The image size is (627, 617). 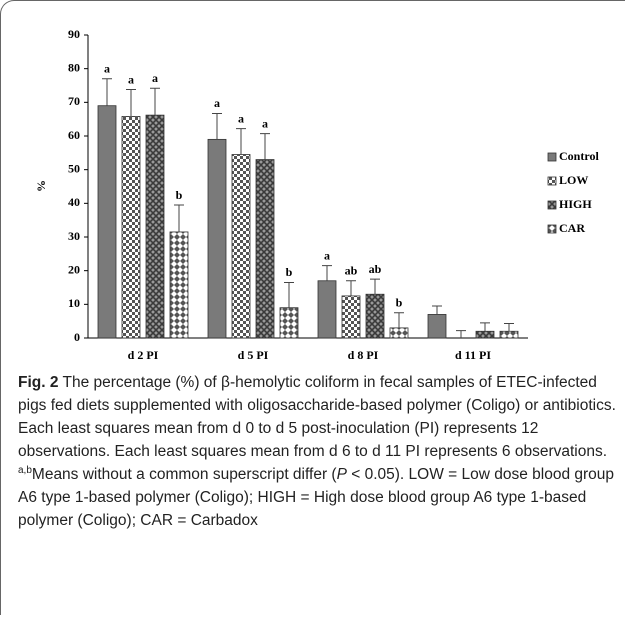 I want to click on y-tick-label: 40, so click(x=74, y=202).